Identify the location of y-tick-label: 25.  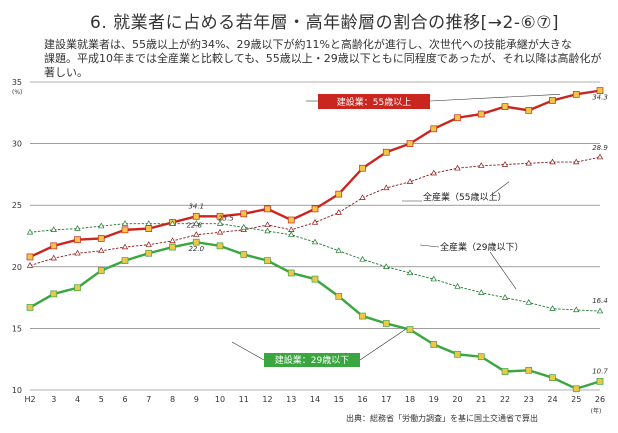
(17, 205).